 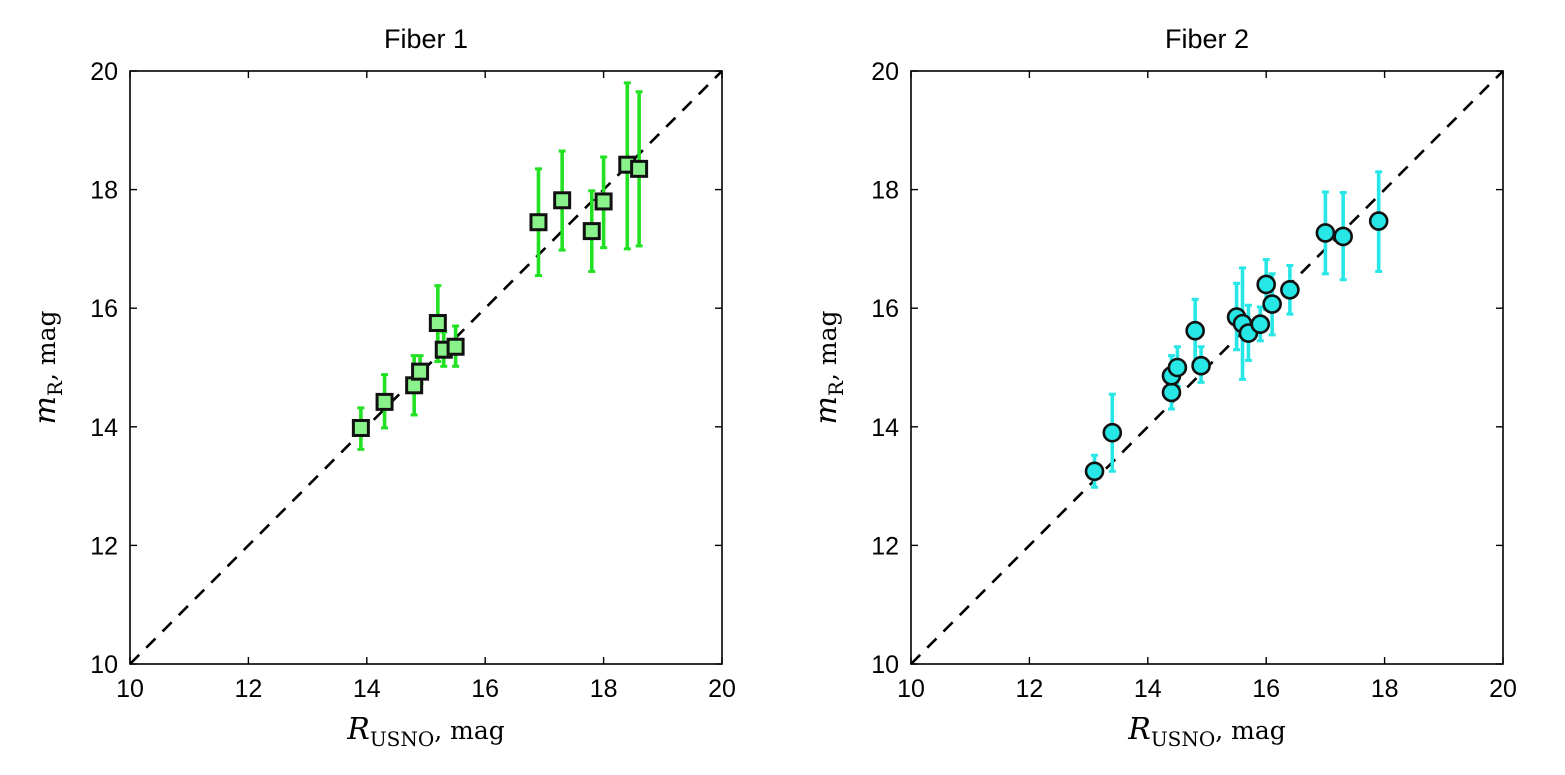 I want to click on chart-title: Fiber 2, so click(x=1207, y=39).